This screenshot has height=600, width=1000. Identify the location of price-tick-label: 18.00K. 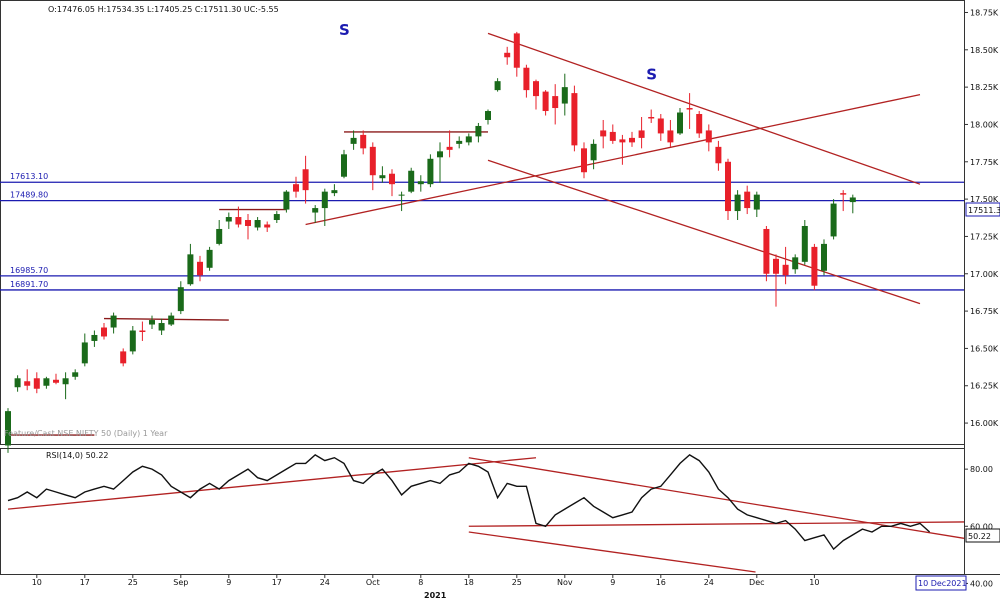
(984, 124).